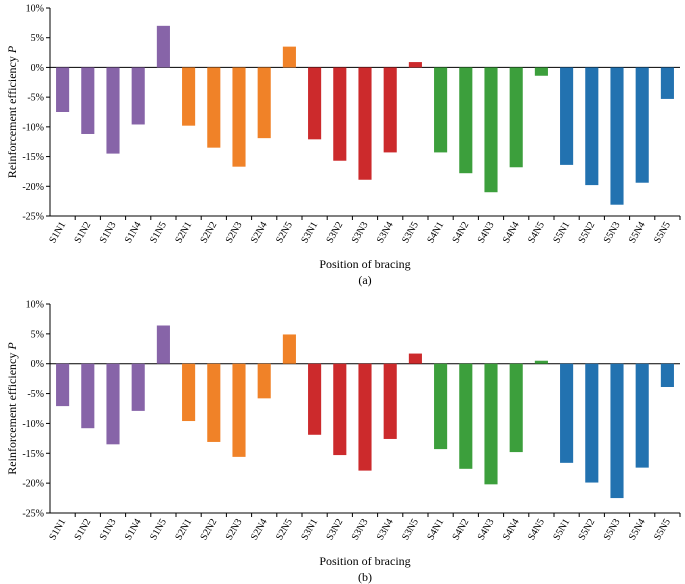 The width and height of the screenshot is (685, 584). I want to click on x-tick-label: S4N4, so click(511, 529).